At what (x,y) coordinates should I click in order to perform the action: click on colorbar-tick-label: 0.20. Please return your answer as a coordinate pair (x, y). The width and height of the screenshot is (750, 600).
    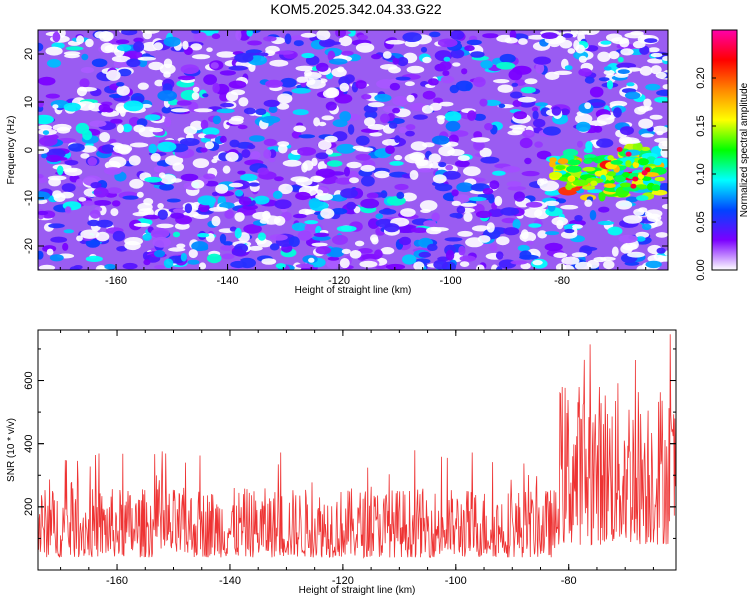
    Looking at the image, I should click on (701, 77).